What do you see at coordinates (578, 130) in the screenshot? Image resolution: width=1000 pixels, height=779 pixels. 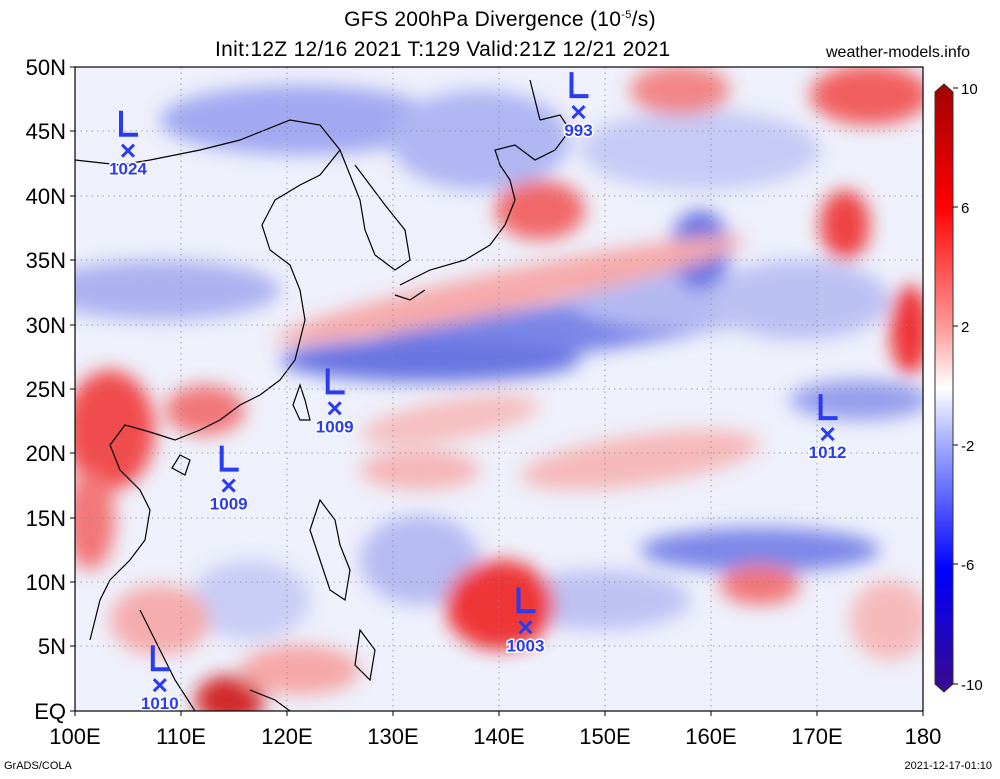 I see `low-pressure-value: 993` at bounding box center [578, 130].